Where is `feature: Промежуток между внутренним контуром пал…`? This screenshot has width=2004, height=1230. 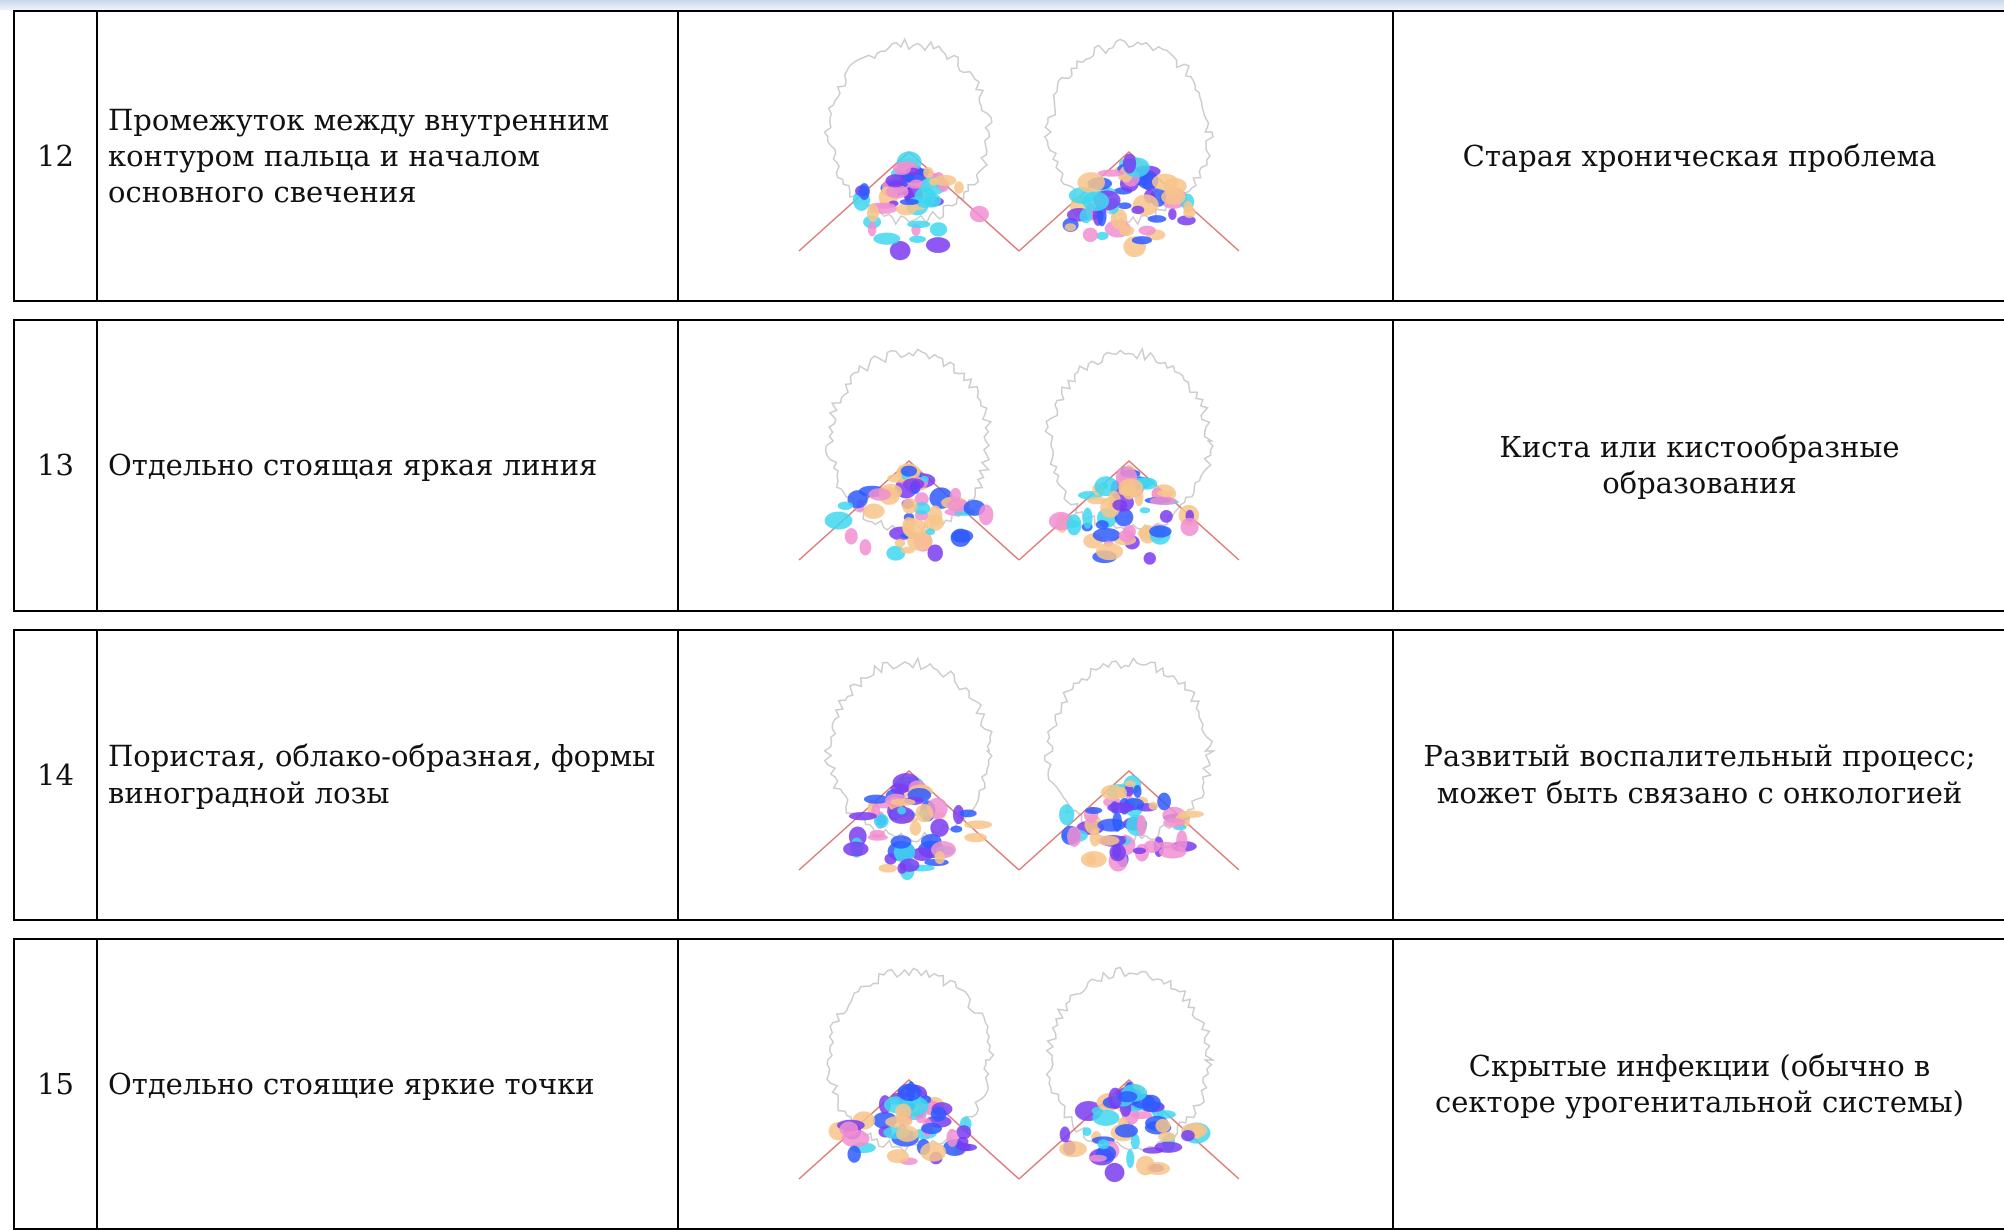
feature: Промежуток между внутренним контуром пал… is located at coordinates (387, 156).